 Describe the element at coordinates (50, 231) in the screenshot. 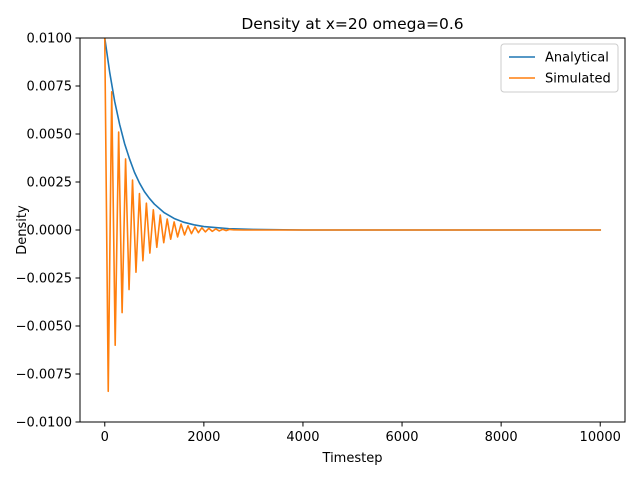

I see `y-tick-label: 0.0000` at that location.